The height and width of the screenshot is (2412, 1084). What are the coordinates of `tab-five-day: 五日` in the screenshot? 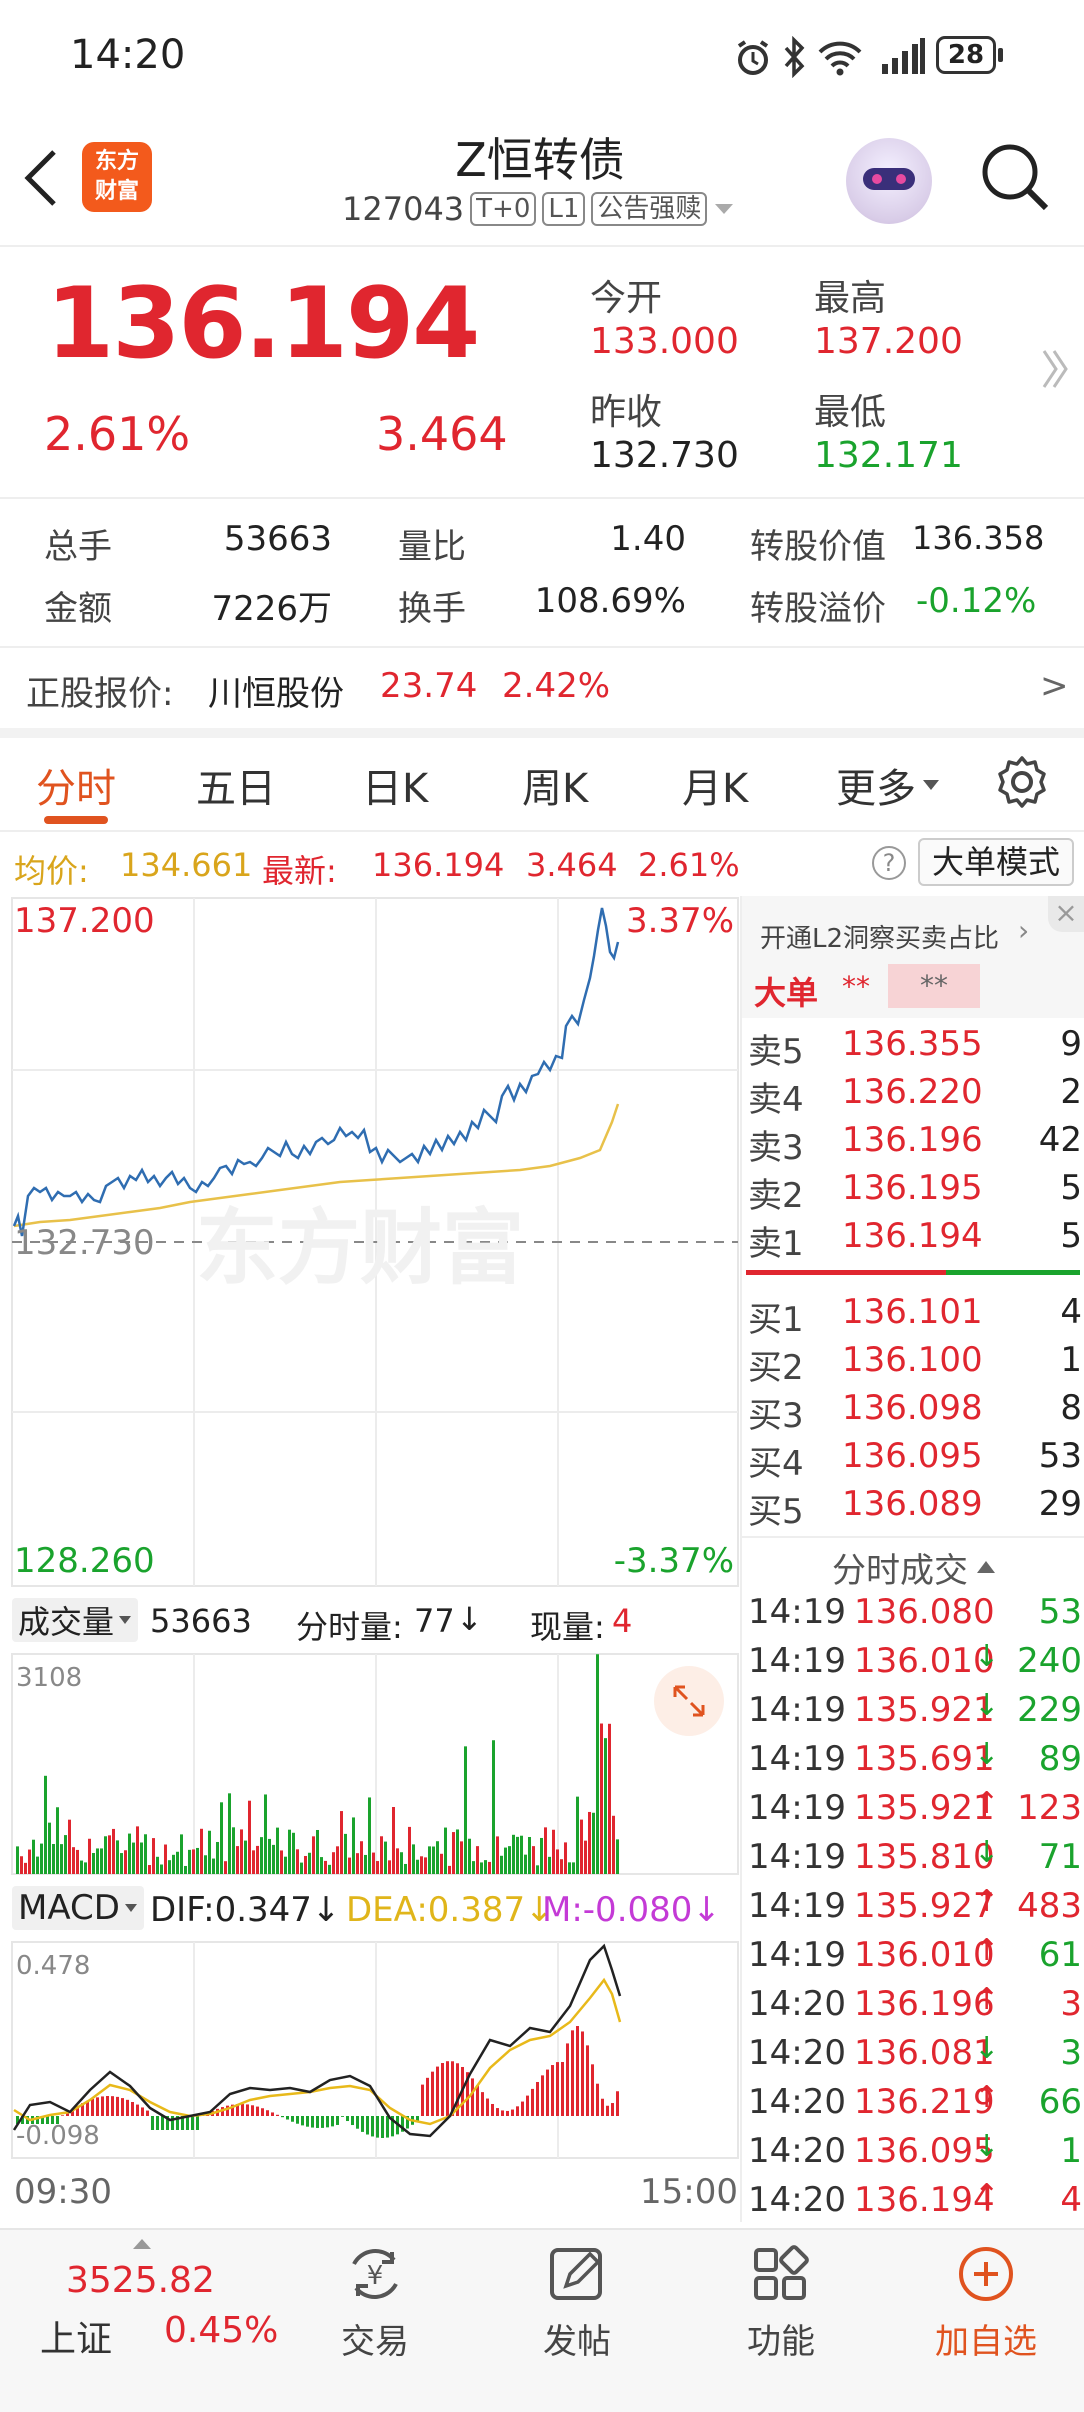 It's located at (236, 789).